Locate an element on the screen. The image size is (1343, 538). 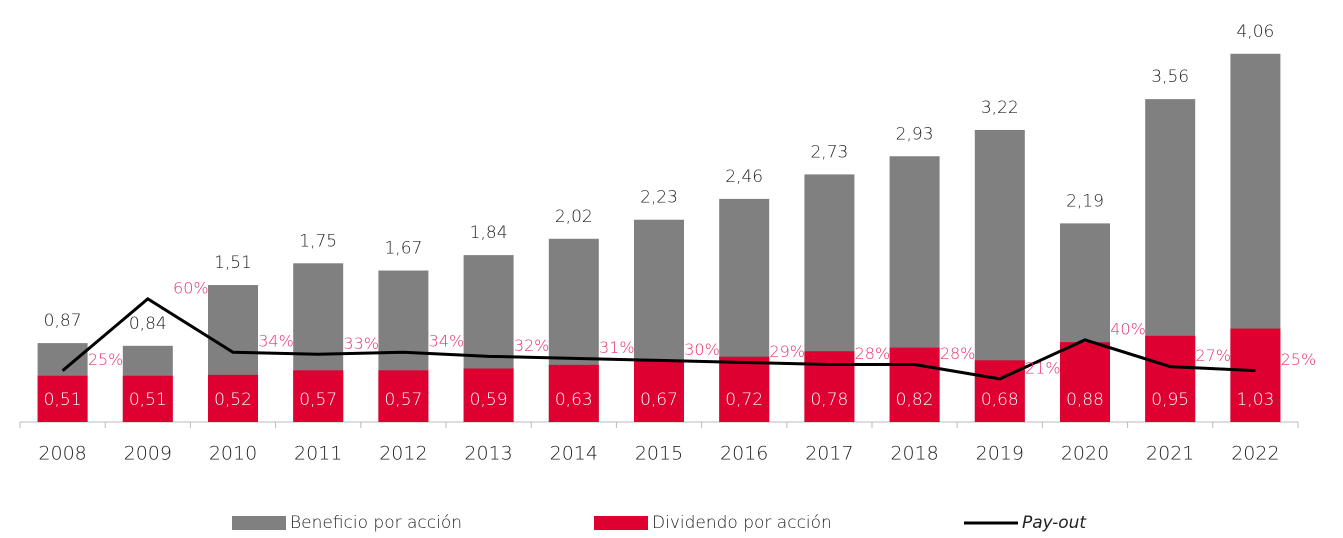
eps-label: 3,56 is located at coordinates (1170, 77).